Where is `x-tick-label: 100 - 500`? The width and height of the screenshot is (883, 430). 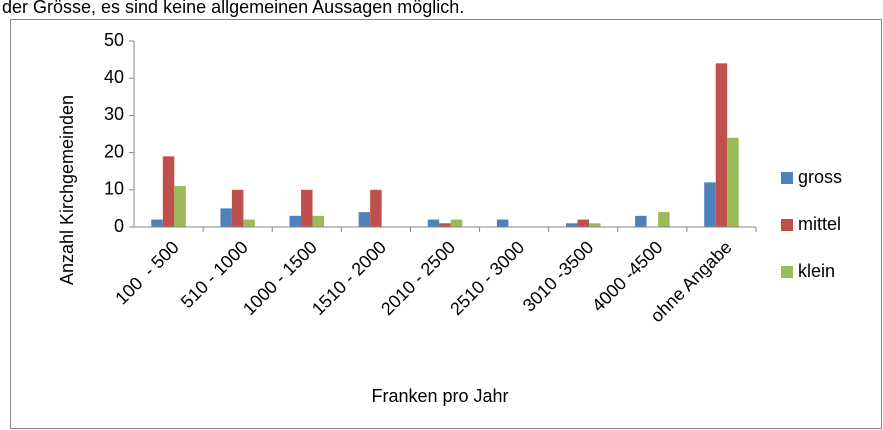 x-tick-label: 100 - 500 is located at coordinates (146, 272).